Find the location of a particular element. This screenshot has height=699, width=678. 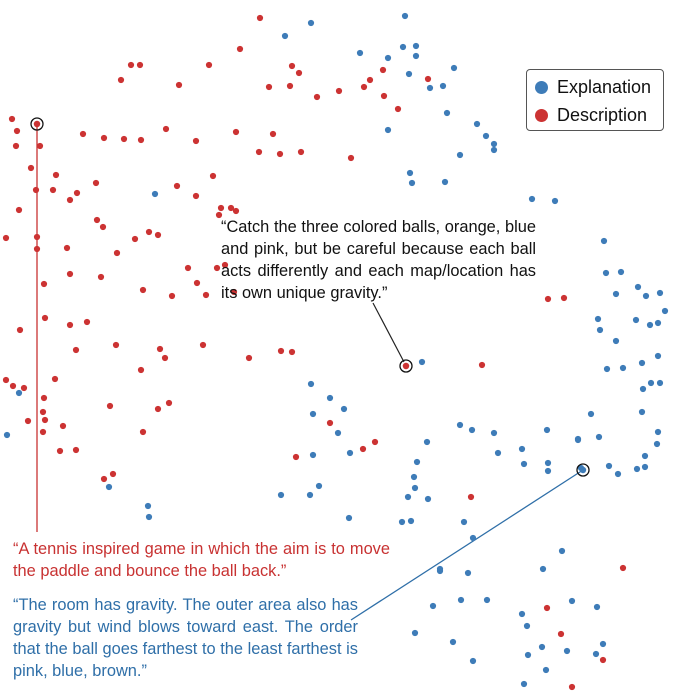

center-connector-line is located at coordinates (388, 332).